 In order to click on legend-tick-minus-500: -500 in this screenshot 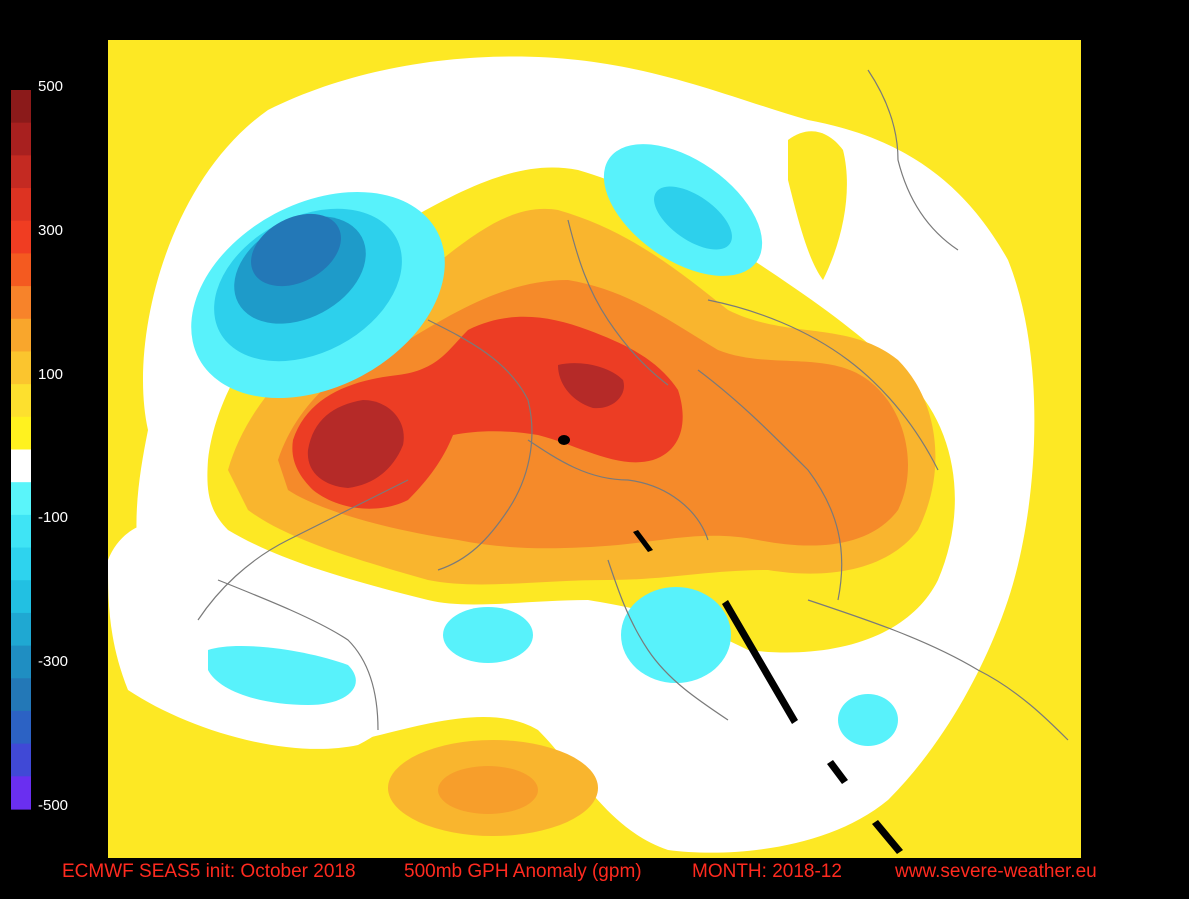, I will do `click(53, 805)`.